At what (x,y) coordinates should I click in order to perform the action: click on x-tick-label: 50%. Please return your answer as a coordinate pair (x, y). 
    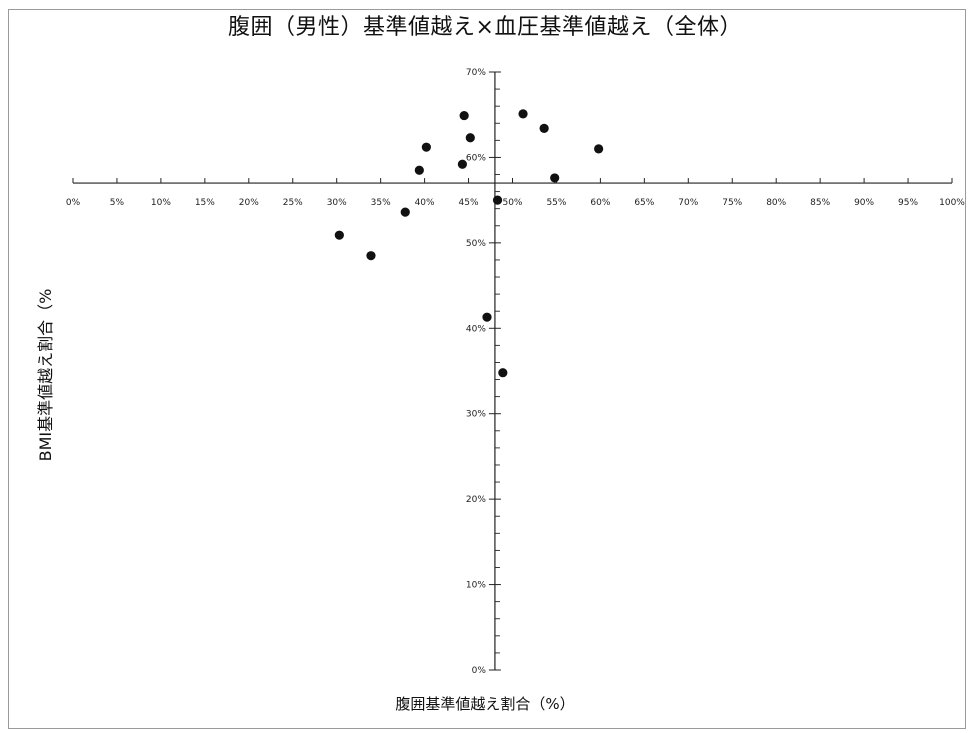
    Looking at the image, I should click on (512, 203).